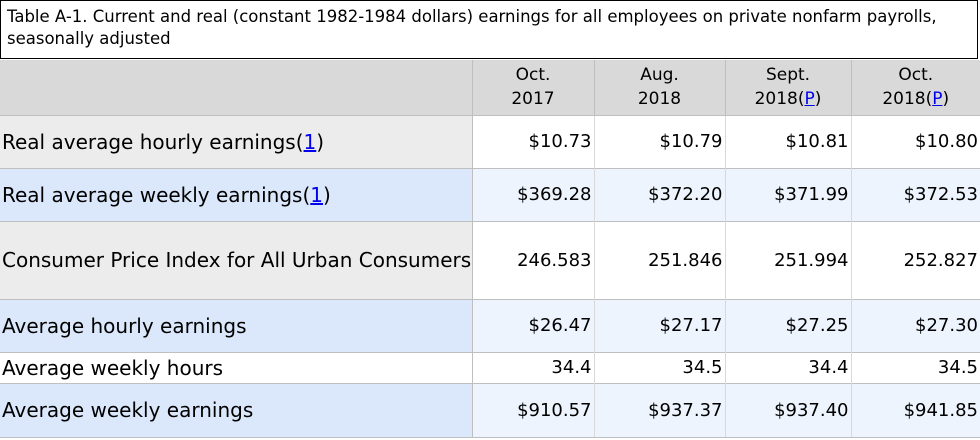 The width and height of the screenshot is (980, 440). I want to click on table-cell: 246.583, so click(533, 259).